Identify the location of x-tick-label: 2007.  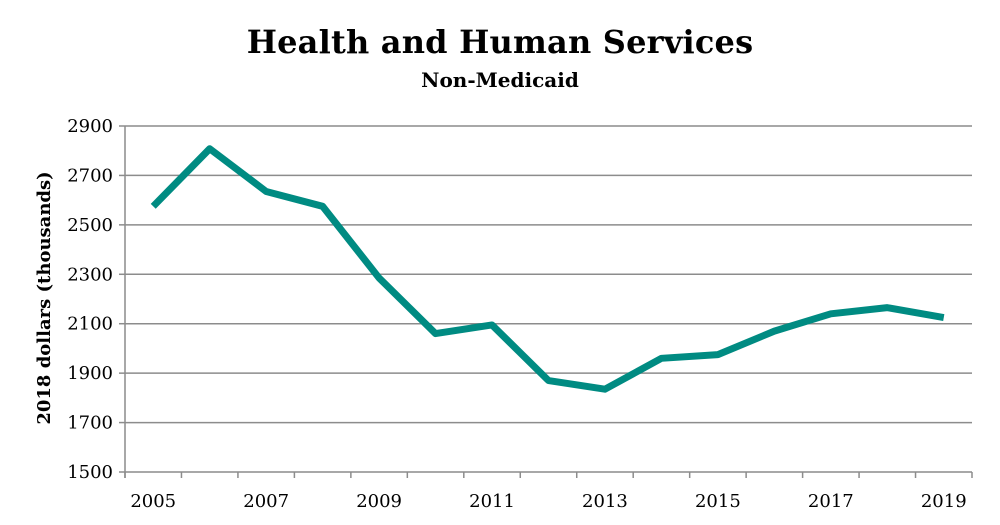
(266, 501).